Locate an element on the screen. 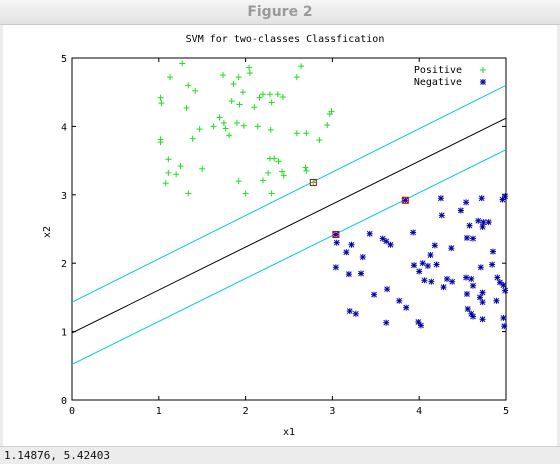  x-tick-label: 3 is located at coordinates (332, 411).